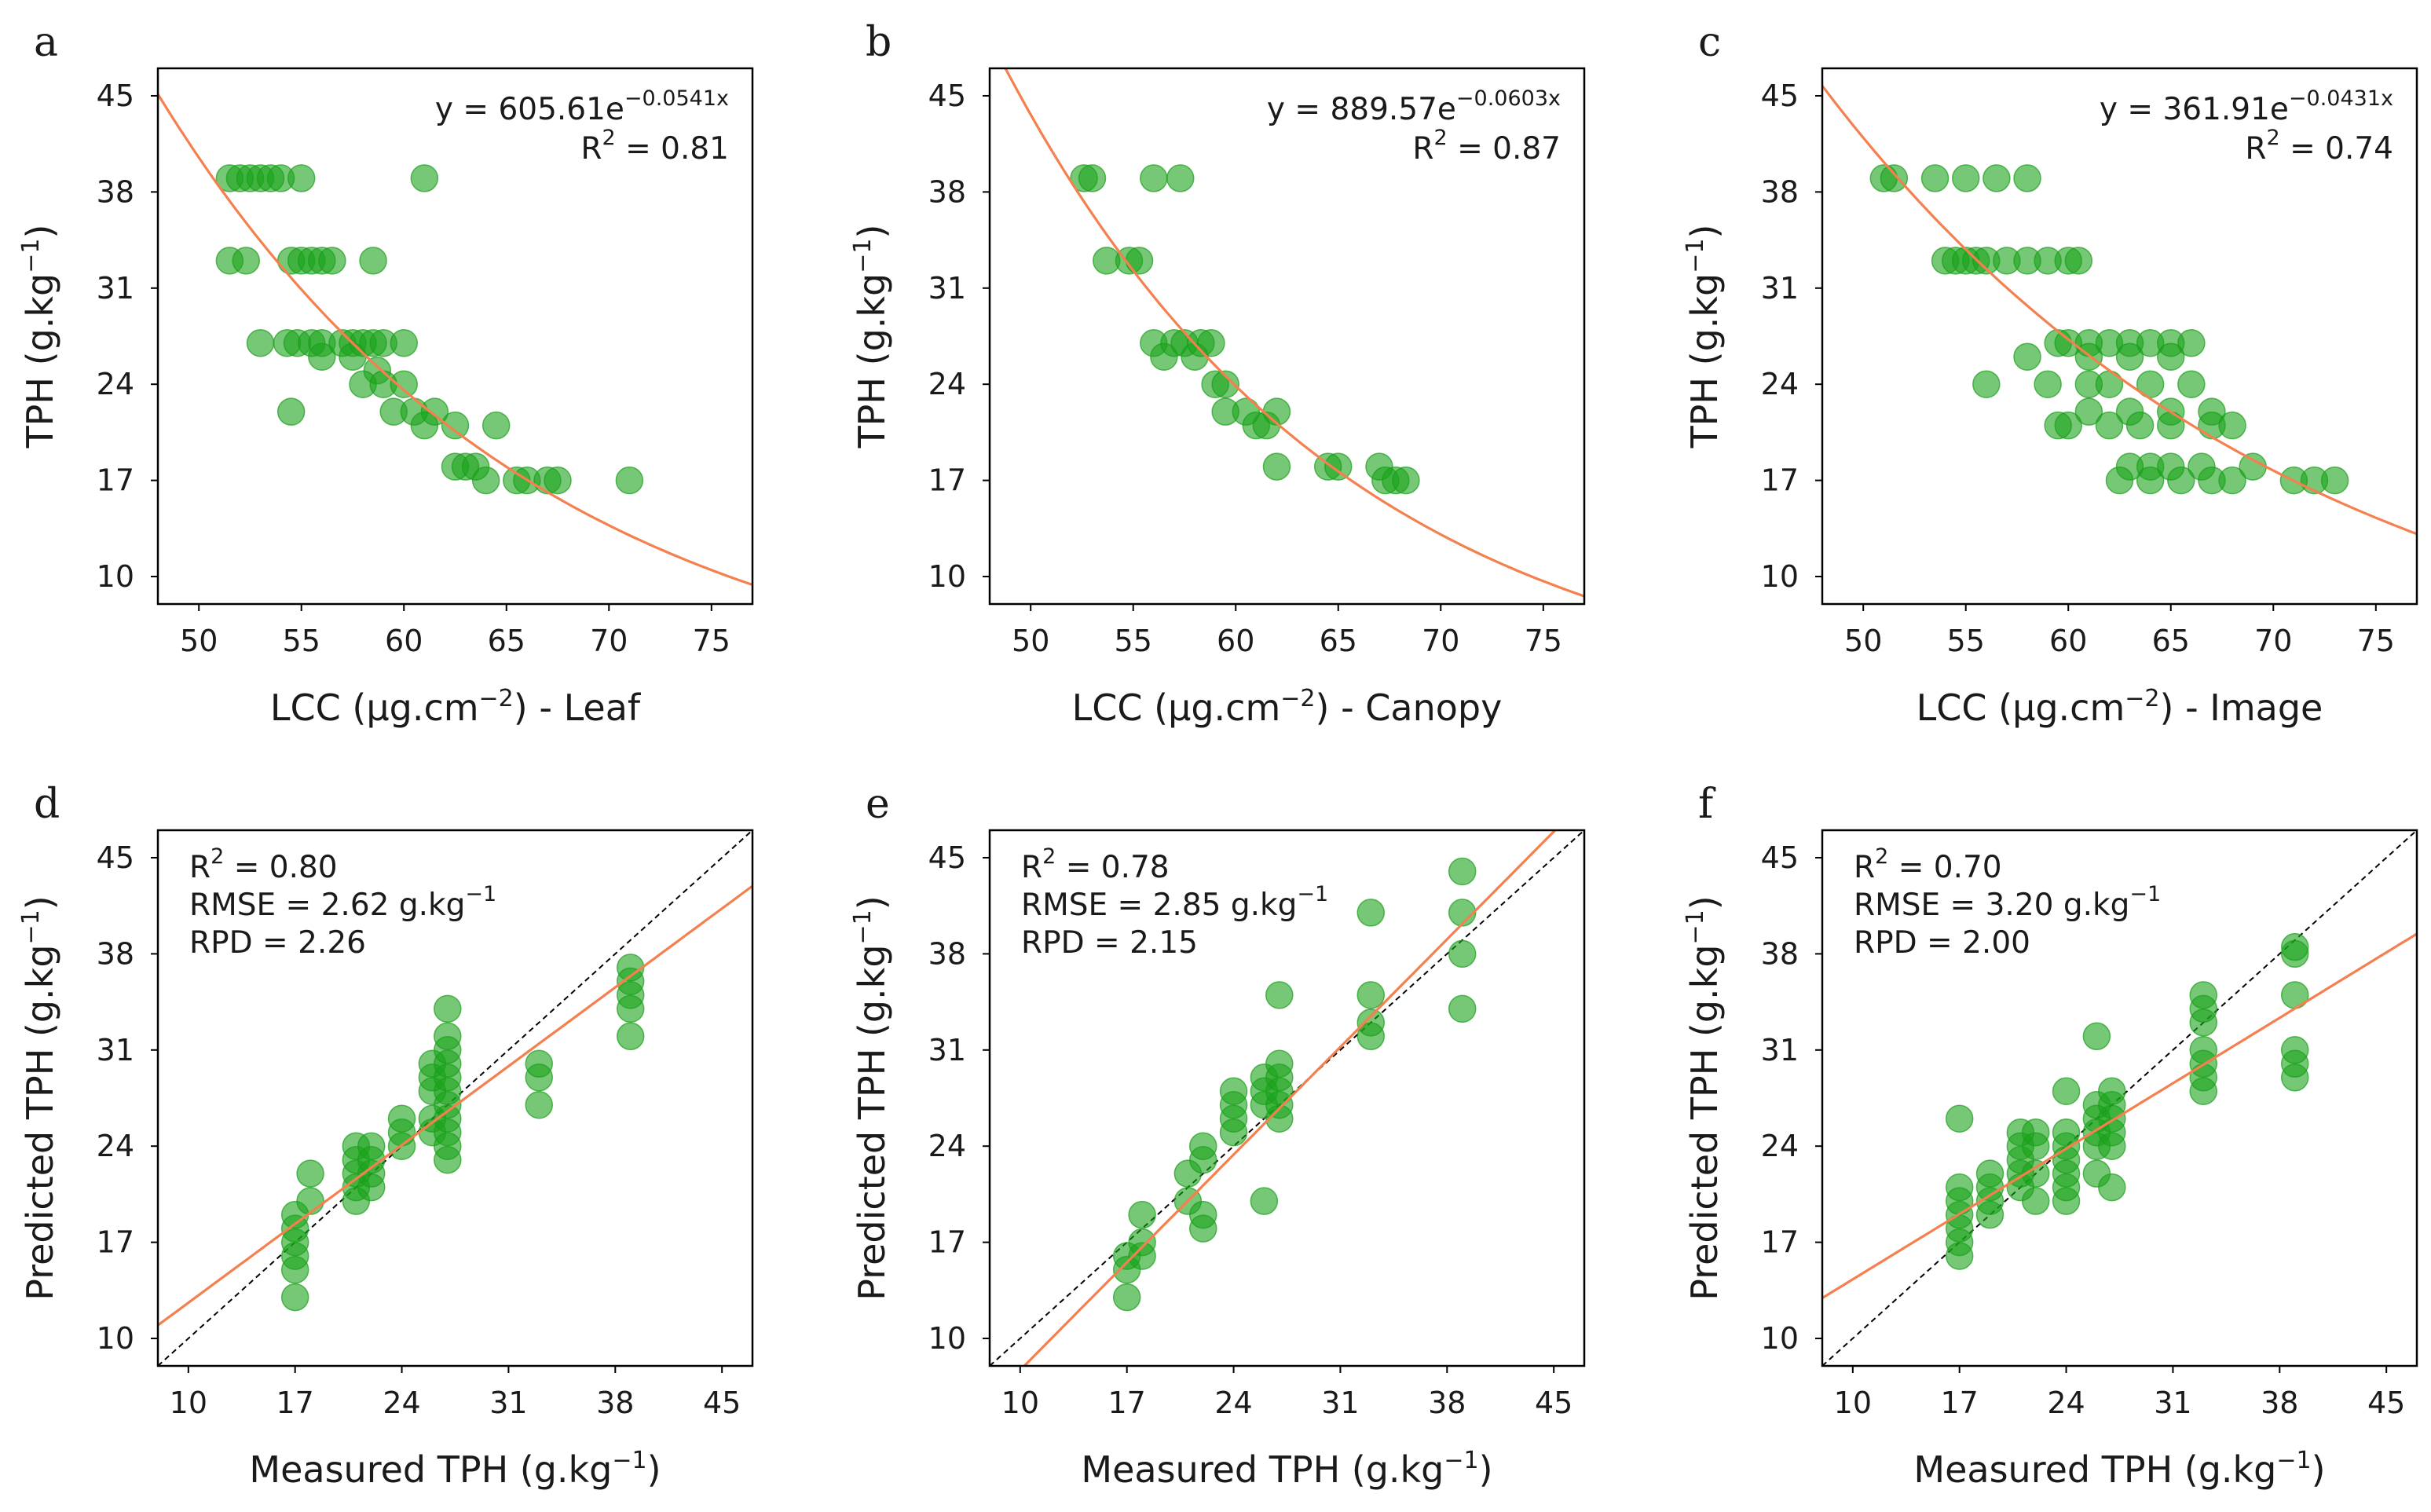 The width and height of the screenshot is (2431, 1512). Describe the element at coordinates (1780, 576) in the screenshot. I see `y-tick-label: 10` at that location.